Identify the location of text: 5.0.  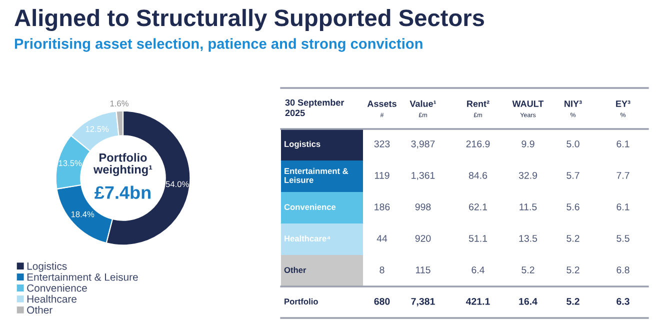
(573, 144).